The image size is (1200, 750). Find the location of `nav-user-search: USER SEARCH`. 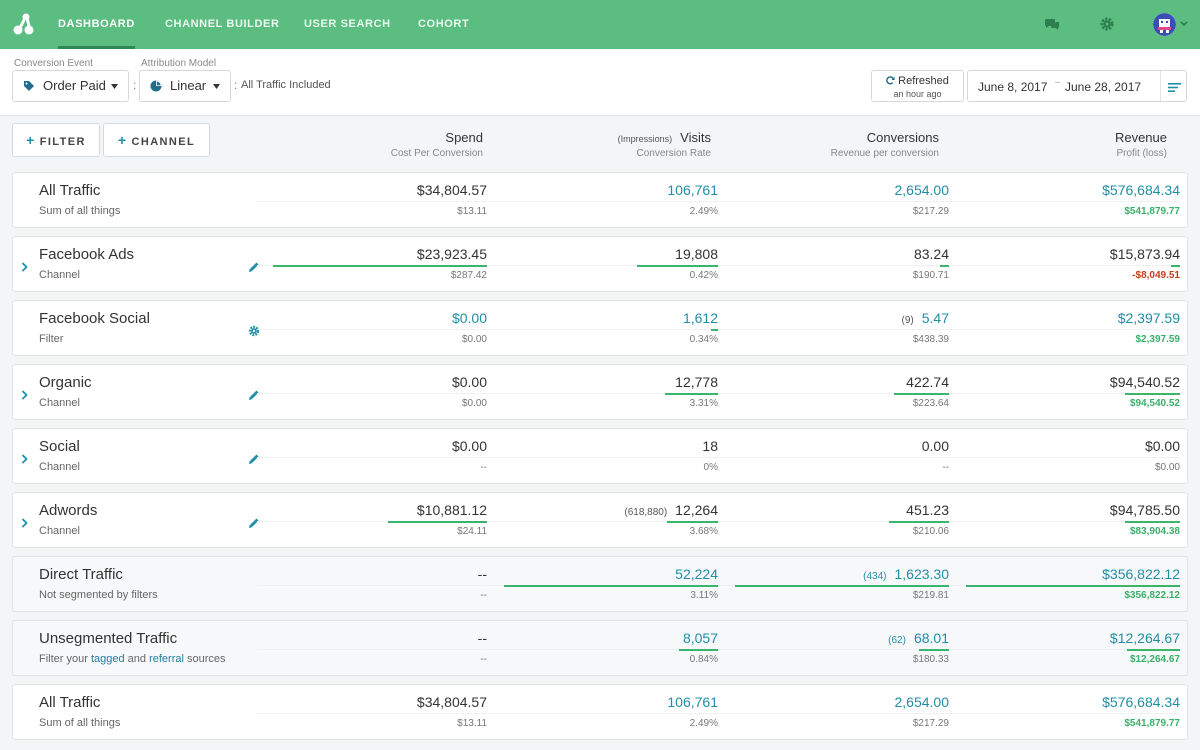

nav-user-search: USER SEARCH is located at coordinates (347, 24).